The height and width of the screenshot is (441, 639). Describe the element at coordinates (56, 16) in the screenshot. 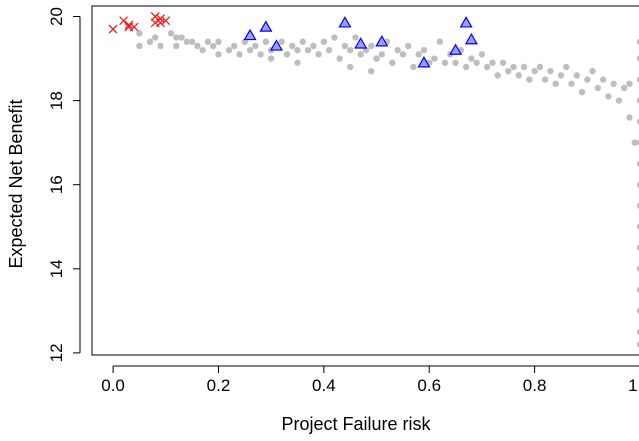

I see `y-tick-label: 20` at that location.